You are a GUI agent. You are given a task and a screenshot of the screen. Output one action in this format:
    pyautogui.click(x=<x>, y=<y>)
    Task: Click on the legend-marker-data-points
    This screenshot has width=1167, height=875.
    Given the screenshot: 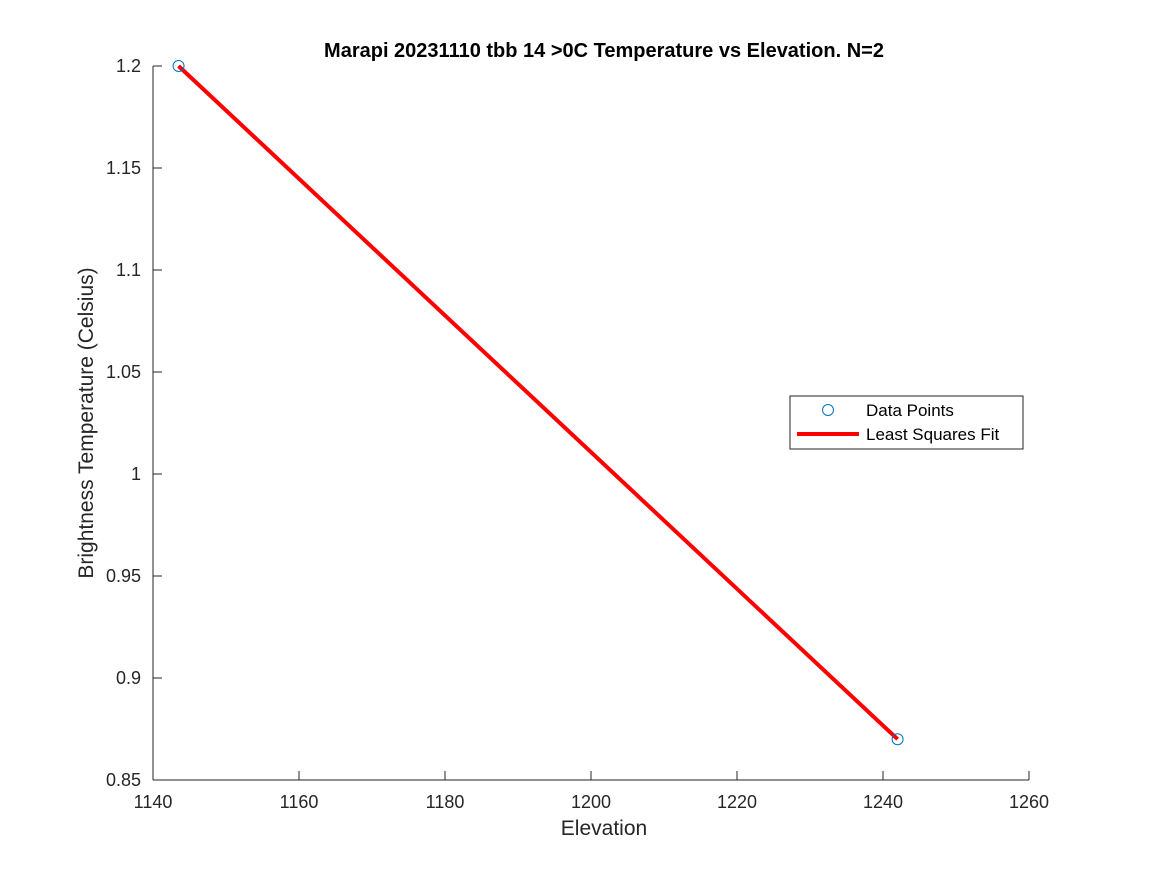 What is the action you would take?
    pyautogui.click(x=828, y=410)
    